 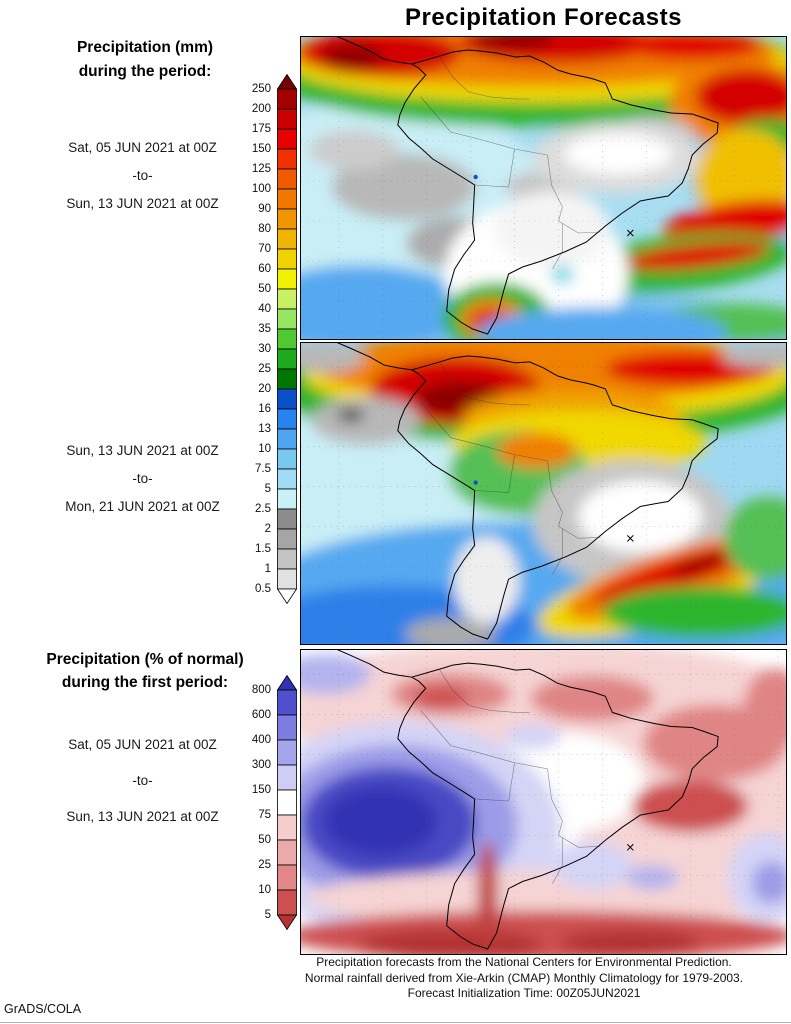 I want to click on colorbar-mm-svg, so click(x=287, y=339).